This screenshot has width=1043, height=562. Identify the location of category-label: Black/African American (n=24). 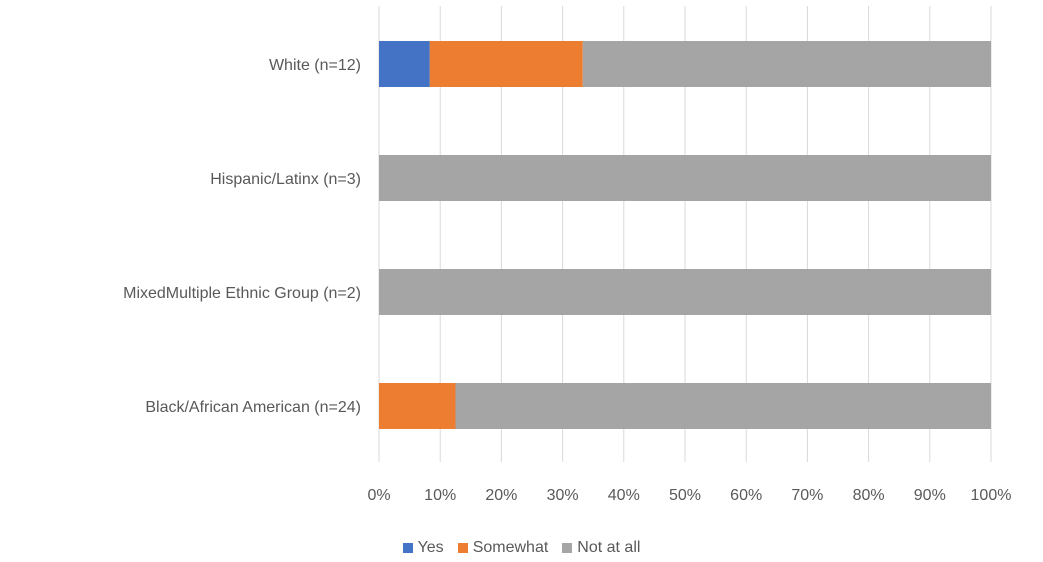
(253, 407).